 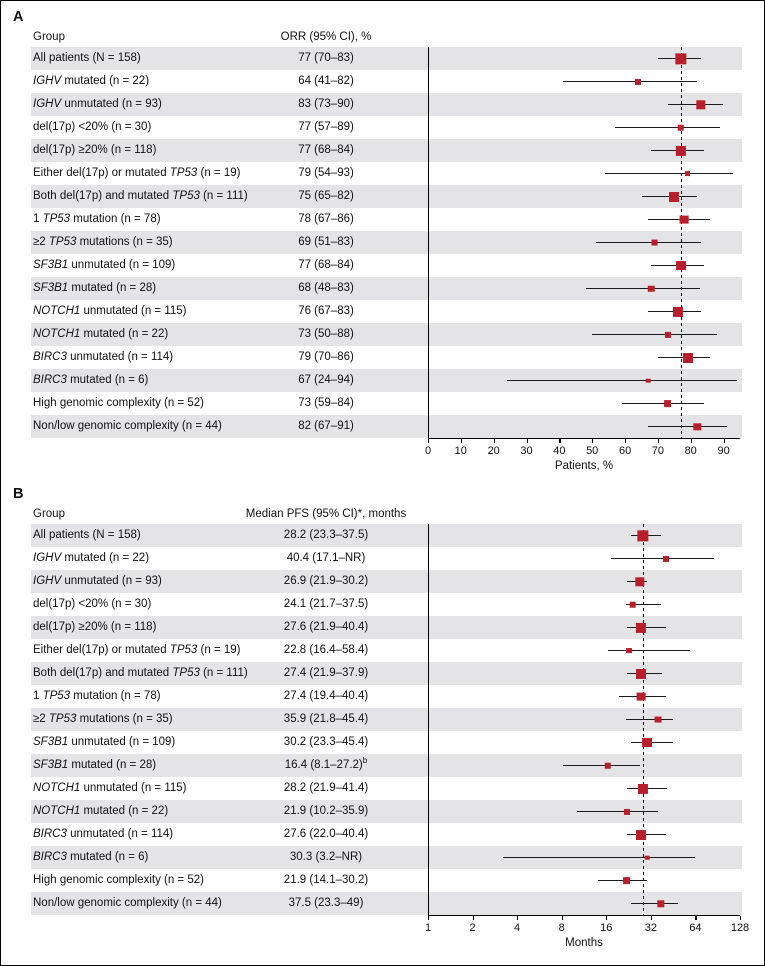 What do you see at coordinates (326, 37) in the screenshot?
I see `estimate-column-header: ORR (95% CI), %` at bounding box center [326, 37].